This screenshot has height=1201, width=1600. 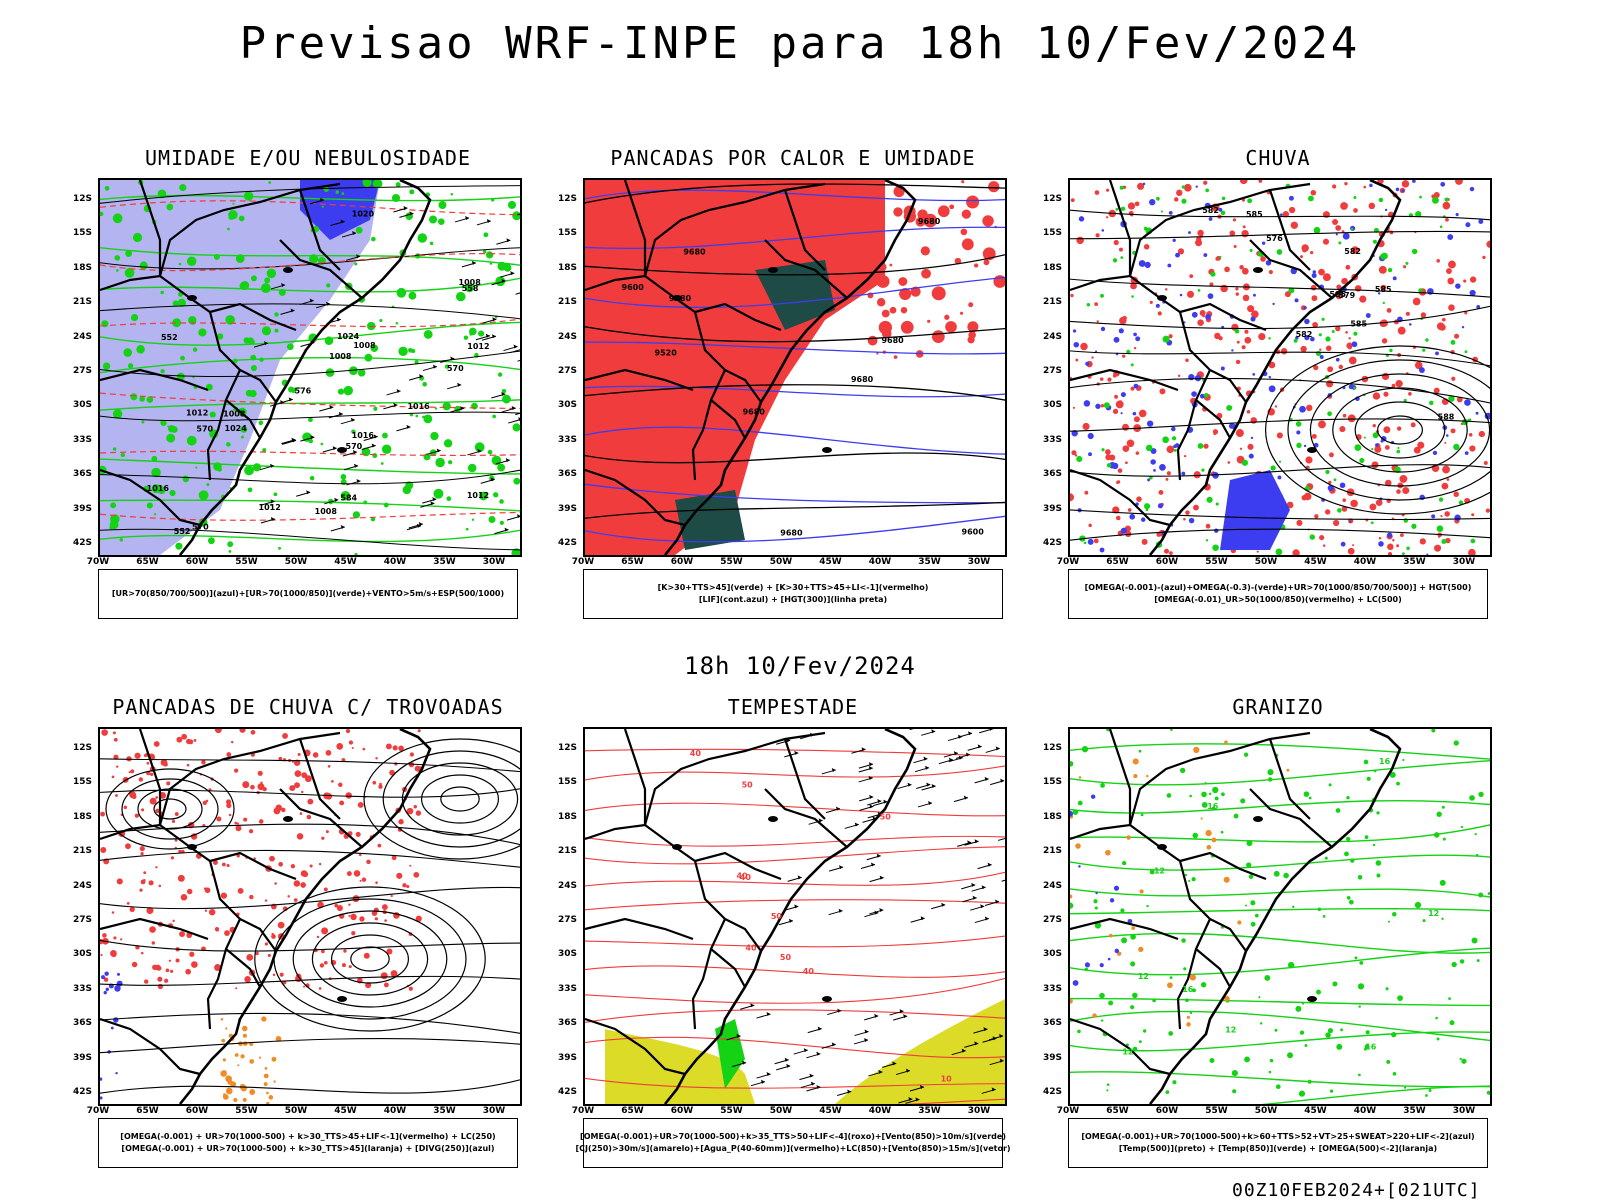 I want to click on lon-tick-label: 35W, so click(x=1415, y=562).